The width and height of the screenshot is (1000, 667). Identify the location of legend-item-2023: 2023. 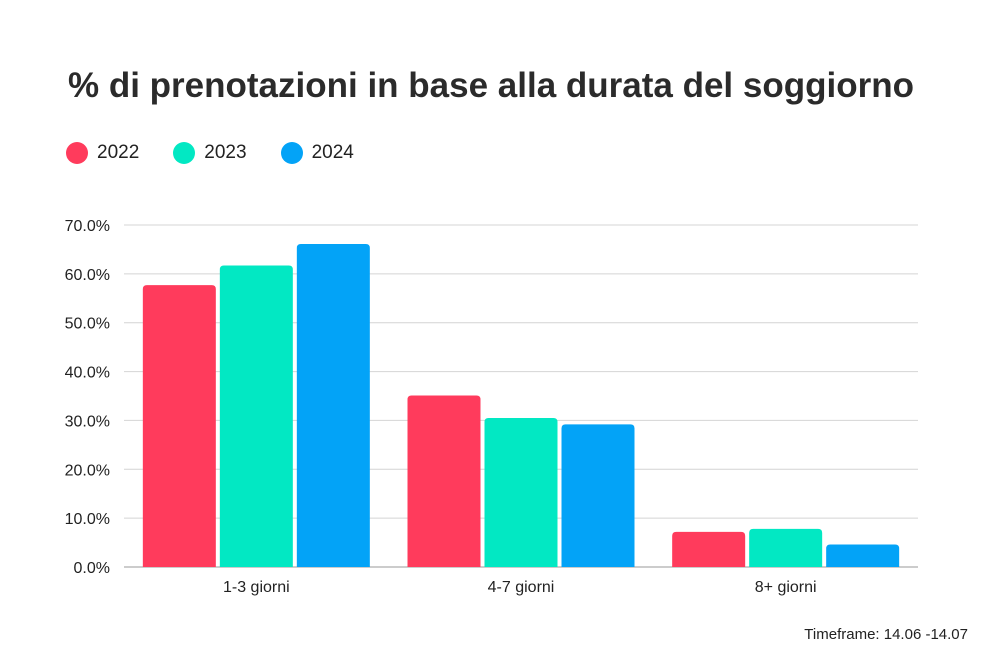
(210, 153).